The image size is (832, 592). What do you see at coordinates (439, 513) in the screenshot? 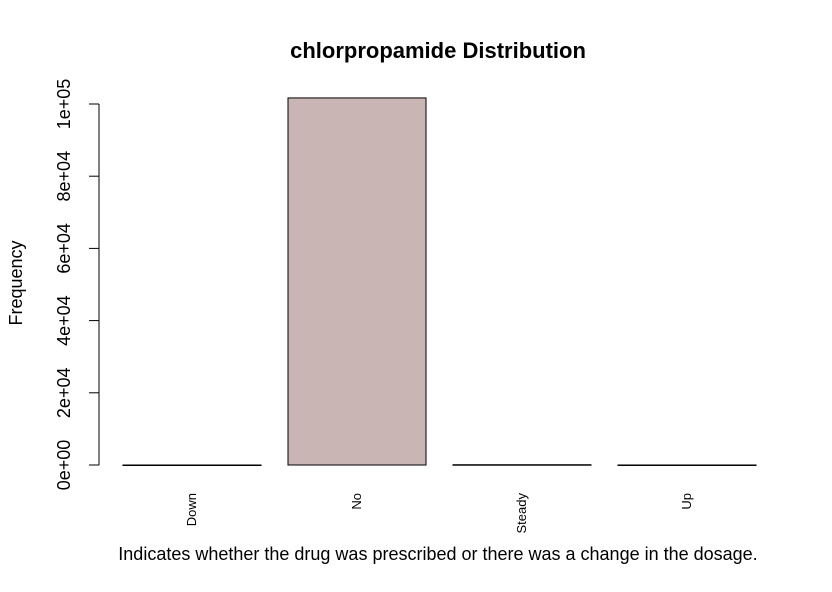
I see `x-category-labels: Down No Steady Up` at bounding box center [439, 513].